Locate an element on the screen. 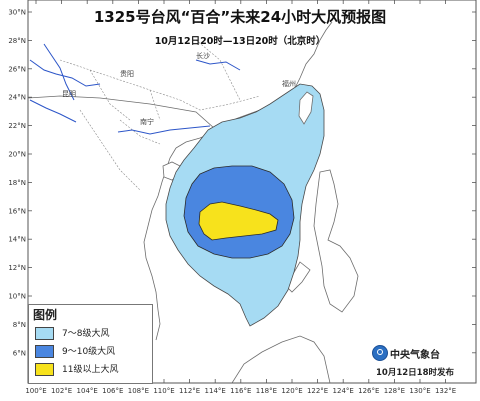 The width and height of the screenshot is (480, 401). lon-tick-label: 124°E is located at coordinates (343, 391).